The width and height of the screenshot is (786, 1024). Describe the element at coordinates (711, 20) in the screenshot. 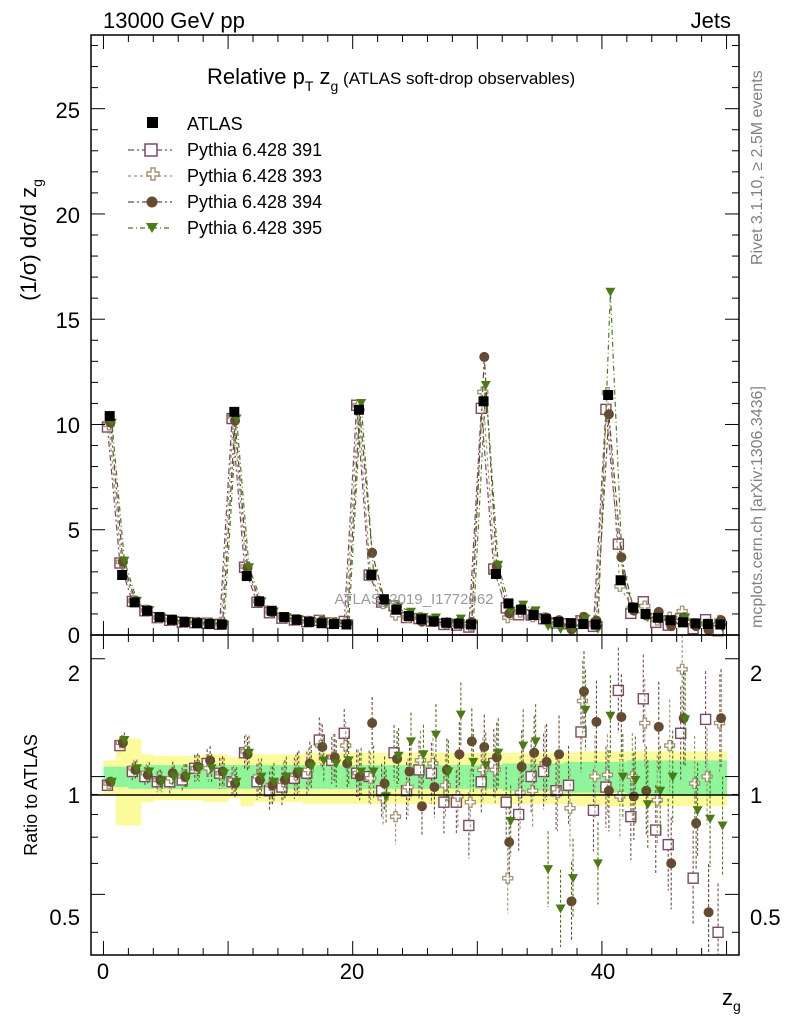

I see `header-right: Jets` at that location.